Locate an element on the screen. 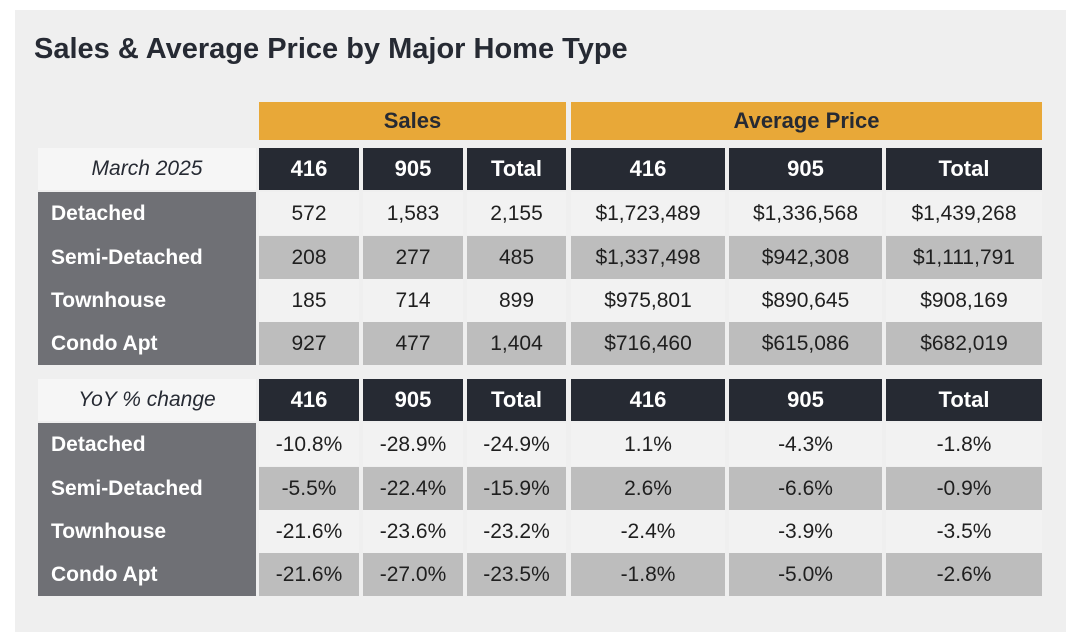 The height and width of the screenshot is (640, 1076). table-cell: 2.6% is located at coordinates (648, 488).